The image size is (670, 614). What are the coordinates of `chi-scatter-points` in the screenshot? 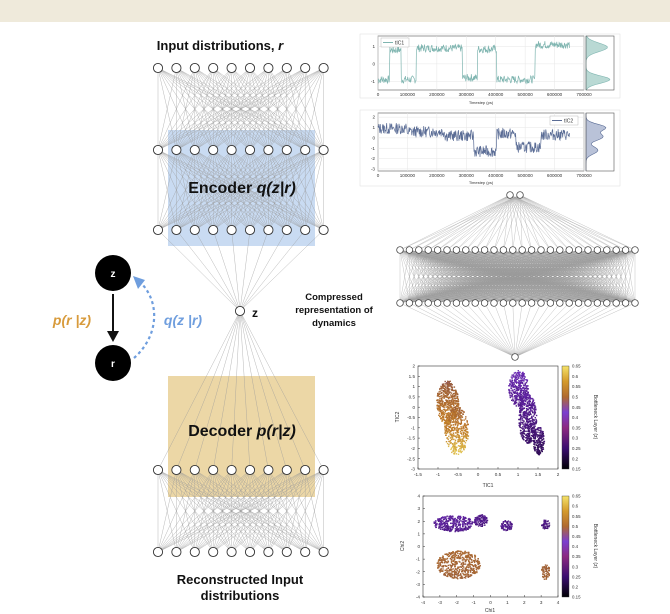 It's located at (492, 547).